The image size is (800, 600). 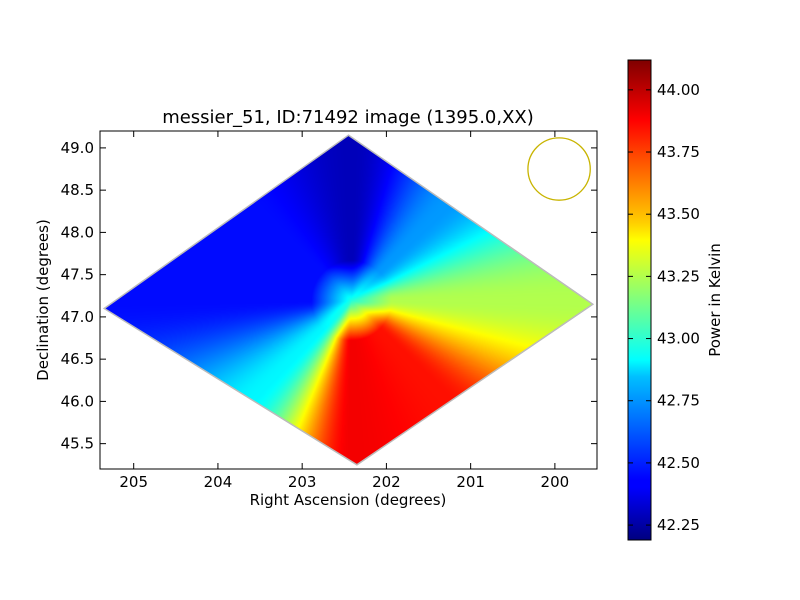 What do you see at coordinates (348, 500) in the screenshot?
I see `x-axis-label: Right Ascension (degrees)` at bounding box center [348, 500].